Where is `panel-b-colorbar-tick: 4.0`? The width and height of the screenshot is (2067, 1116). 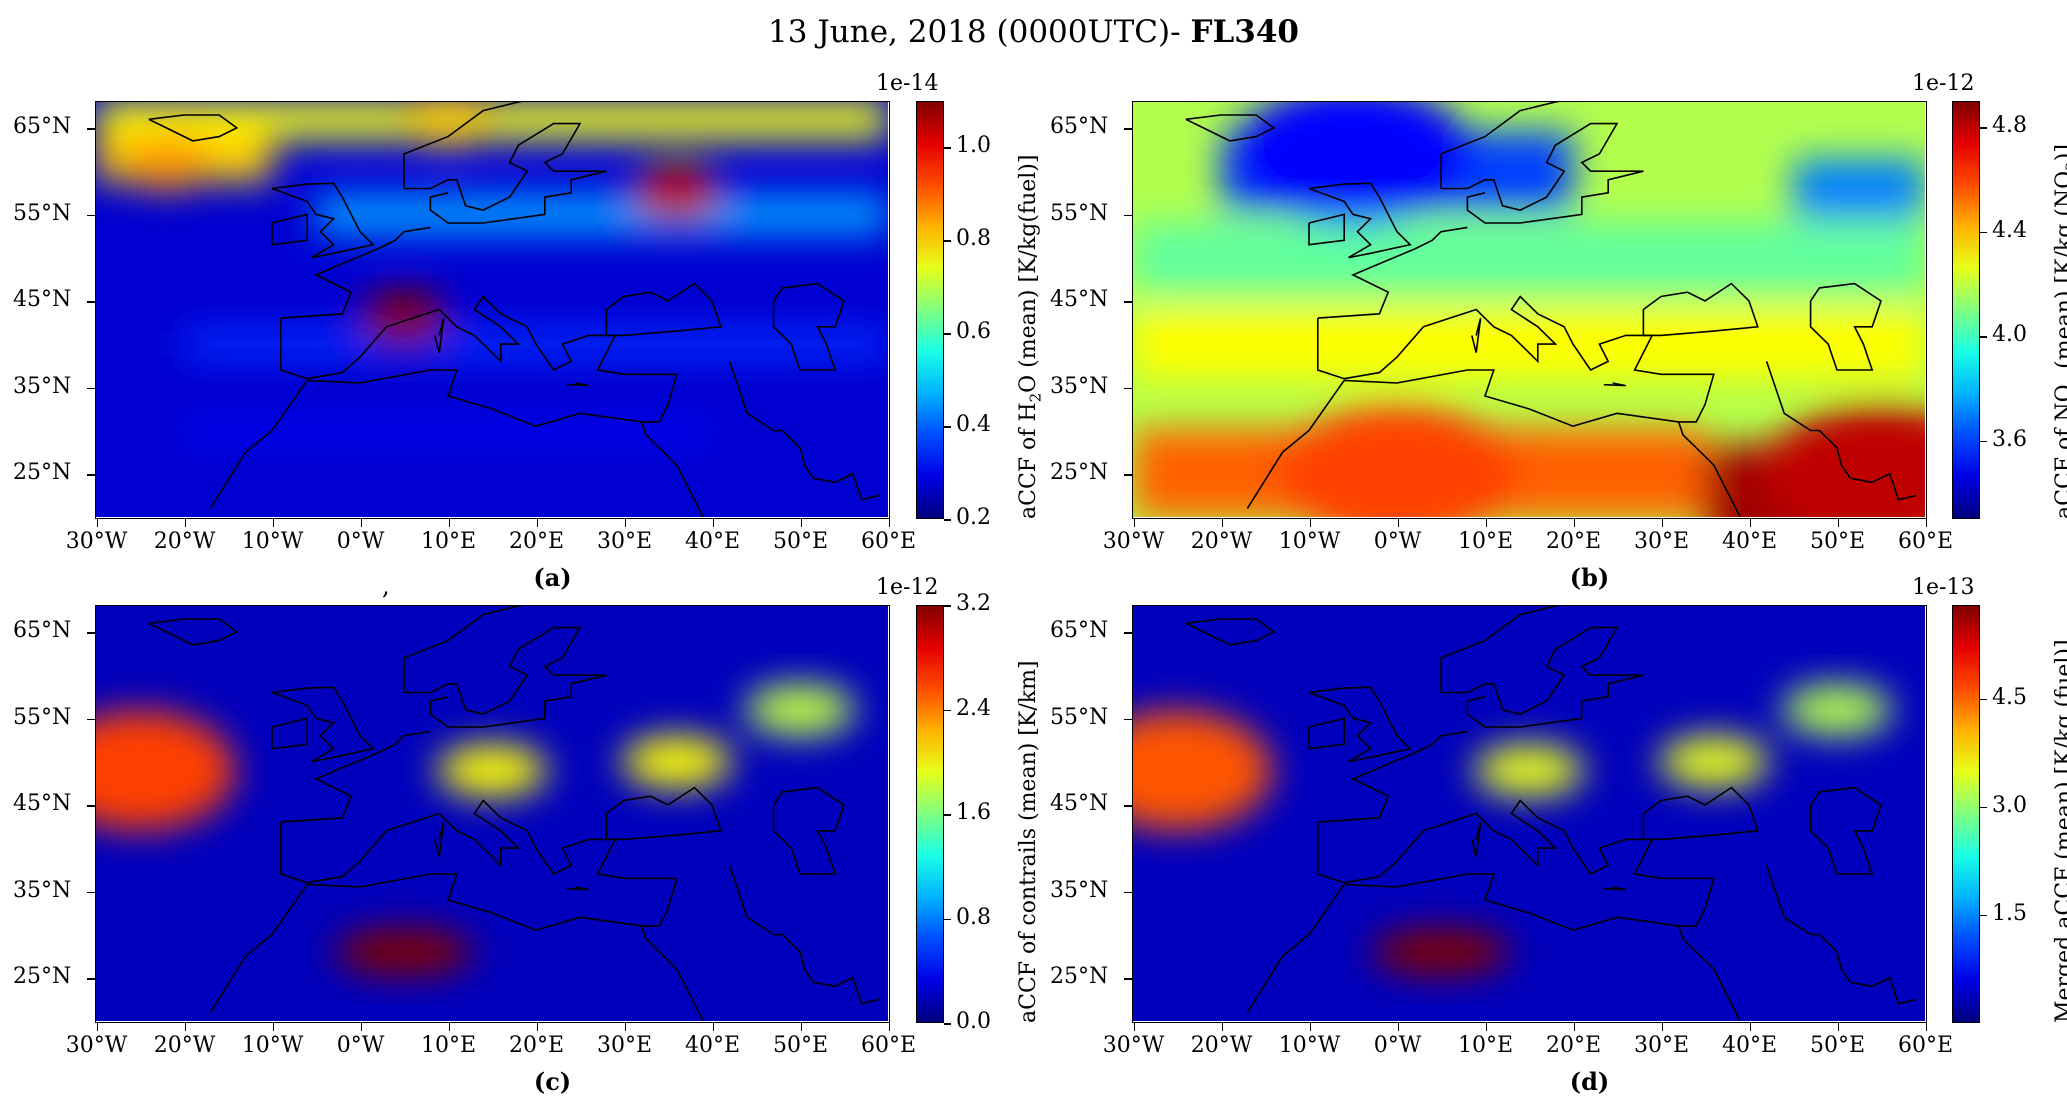
panel-b-colorbar-tick: 4.0 is located at coordinates (2009, 335).